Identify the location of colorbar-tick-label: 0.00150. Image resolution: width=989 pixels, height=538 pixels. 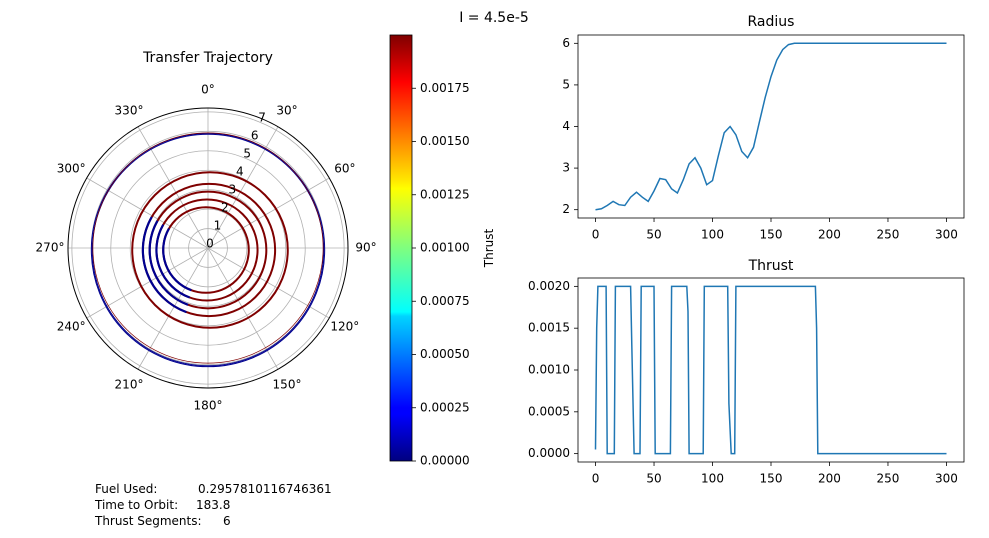
(445, 141).